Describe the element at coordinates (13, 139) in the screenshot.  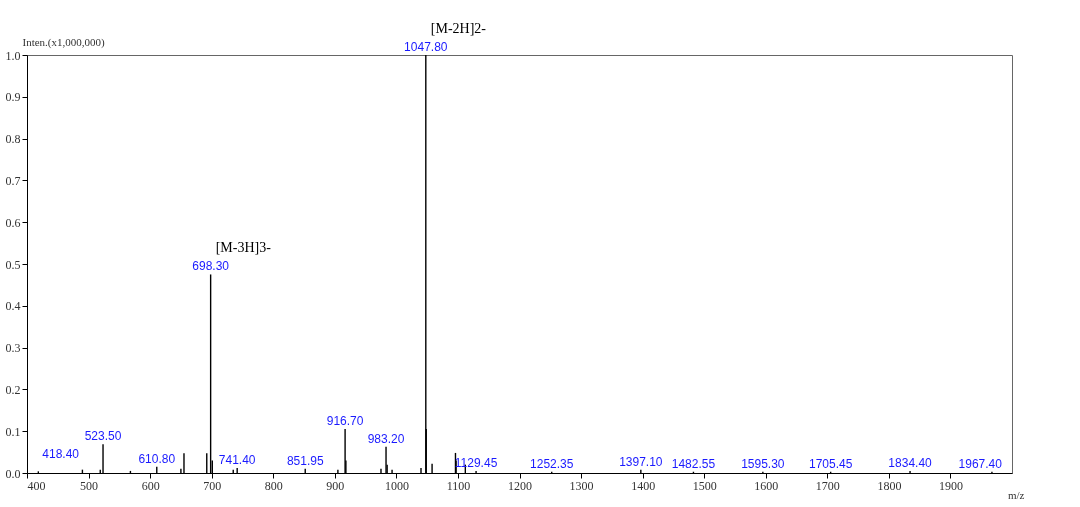
I see `y-tick-label: 0.8` at that location.